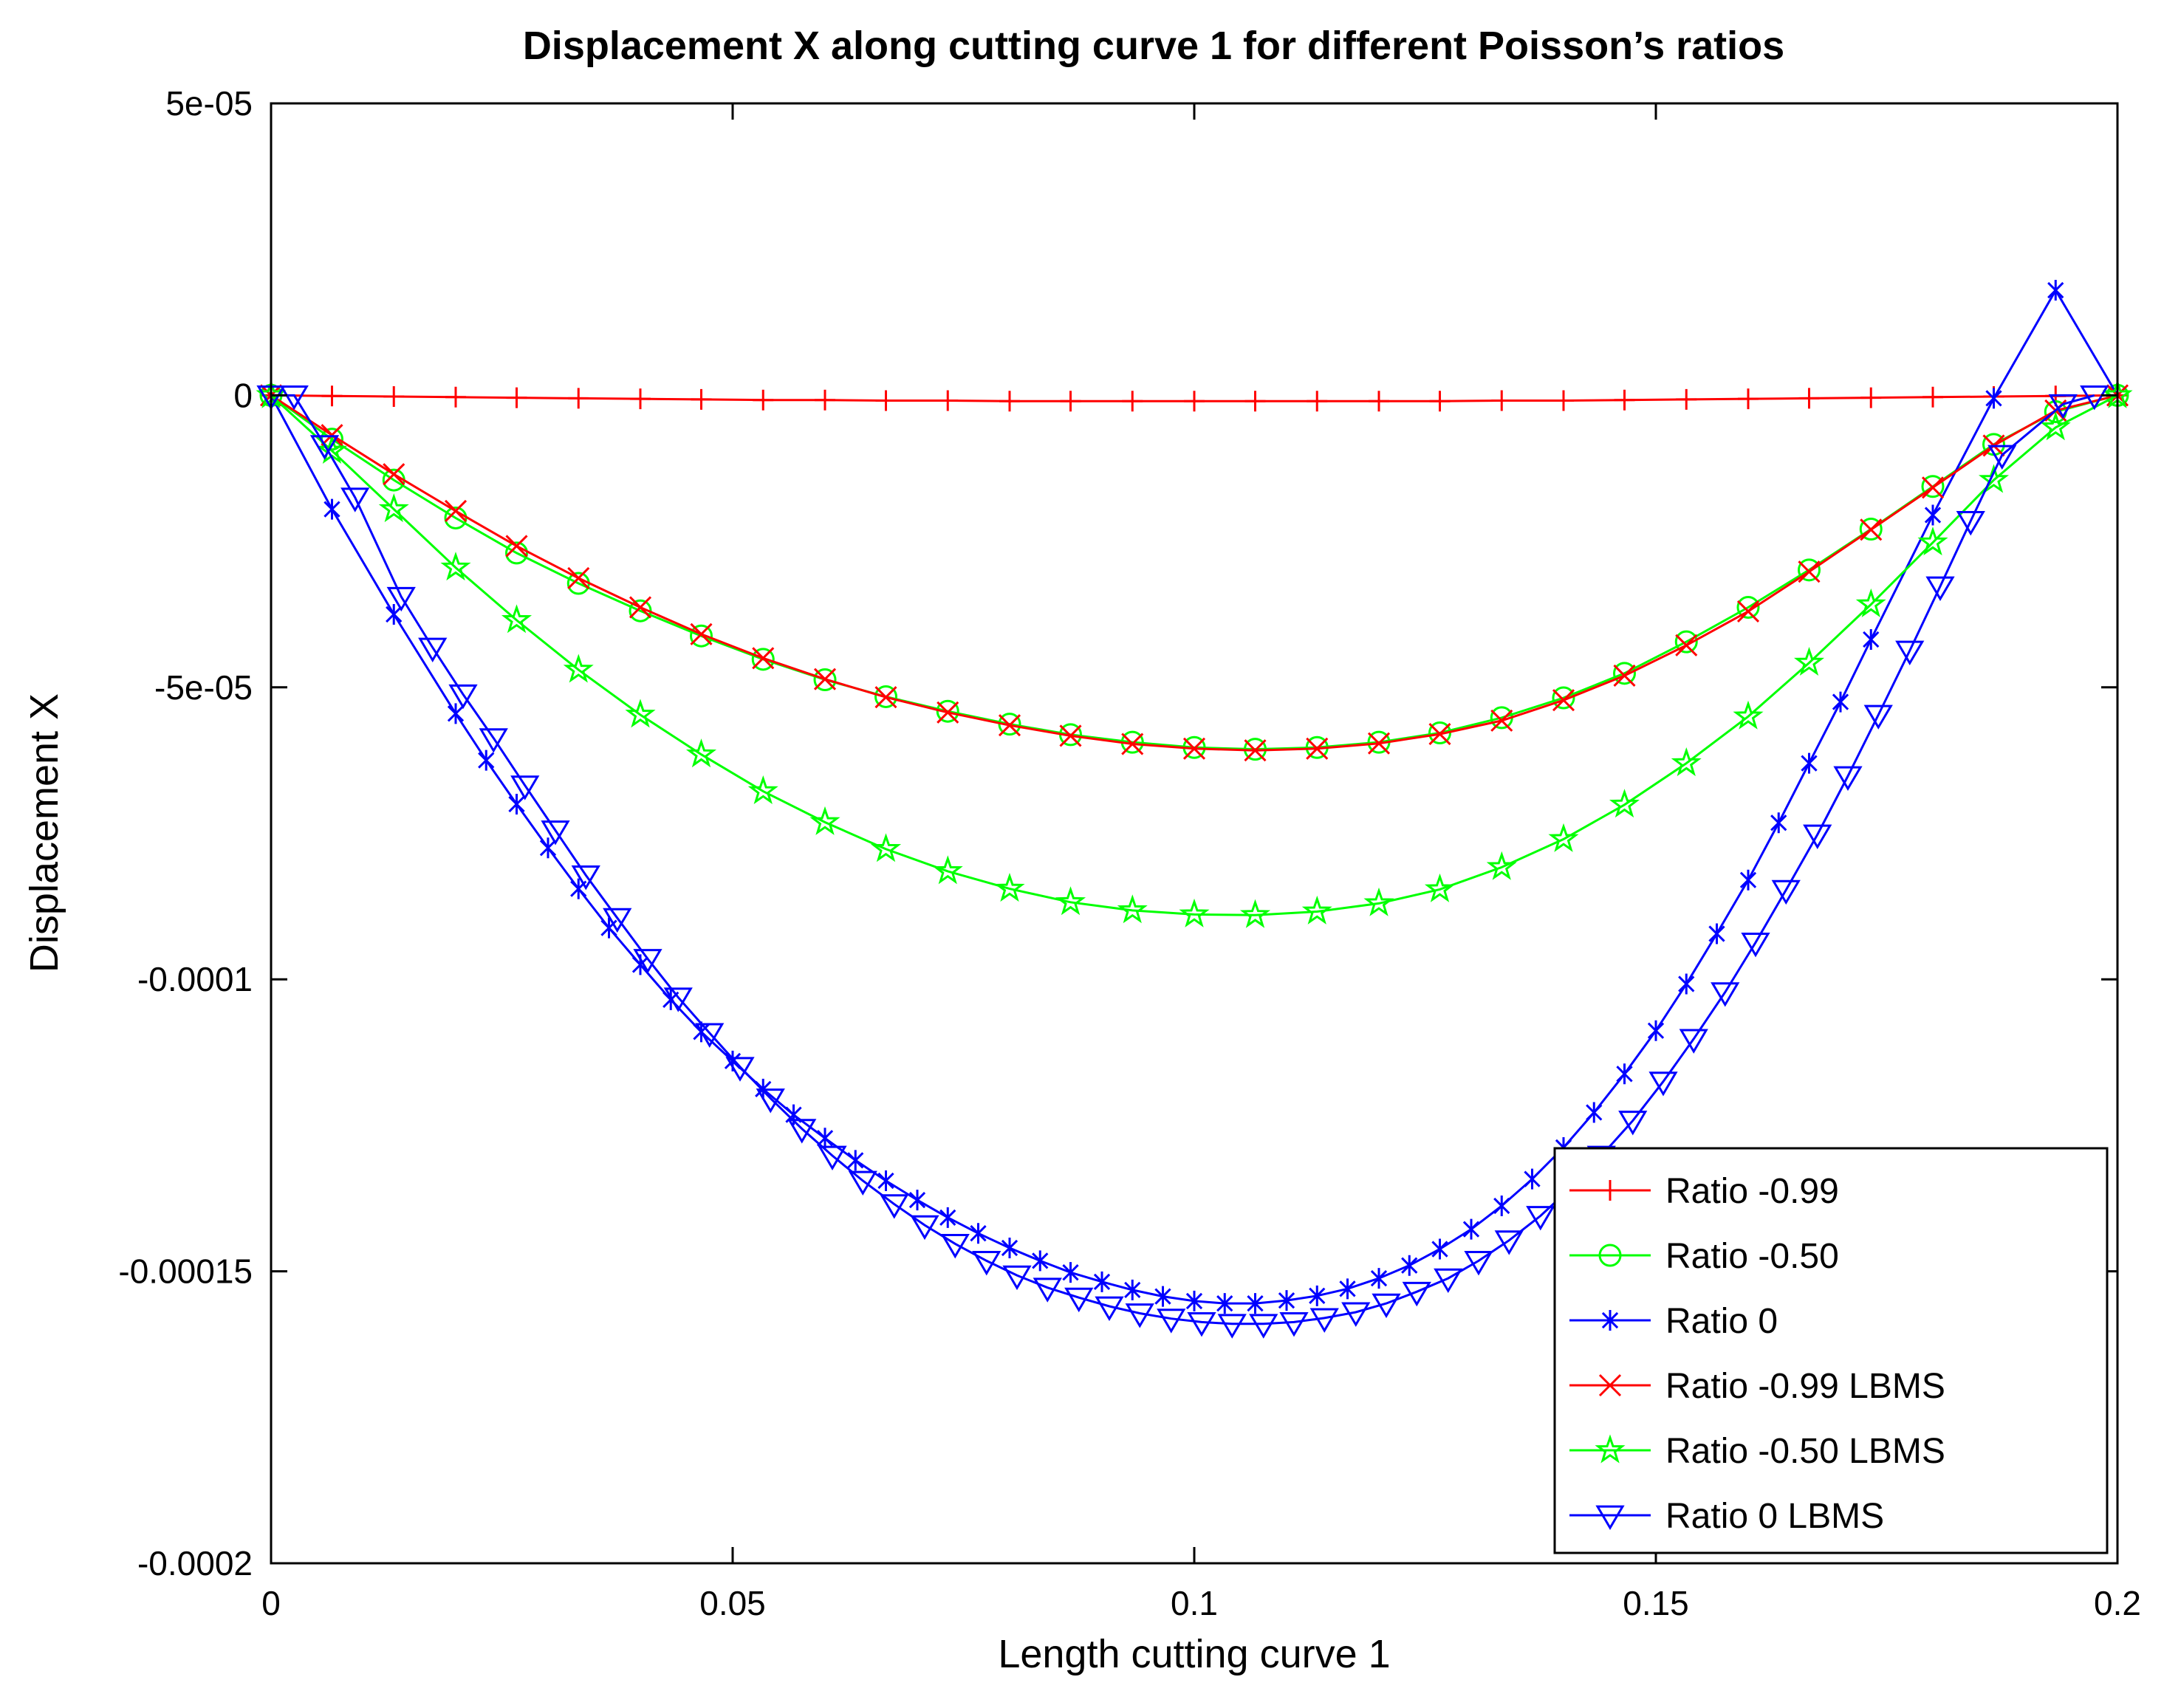 The width and height of the screenshot is (2164, 1708). I want to click on y-tick-label: -0.0002, so click(195, 1563).